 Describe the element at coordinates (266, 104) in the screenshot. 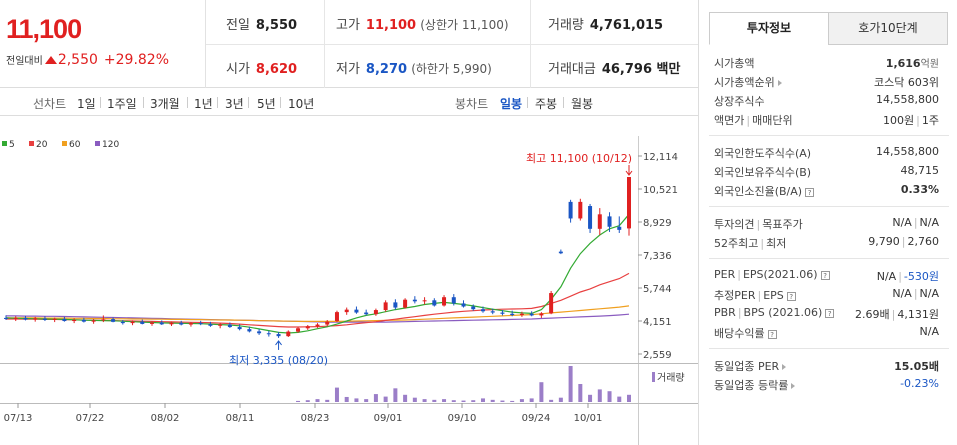

I see `period-5y: 5년` at that location.